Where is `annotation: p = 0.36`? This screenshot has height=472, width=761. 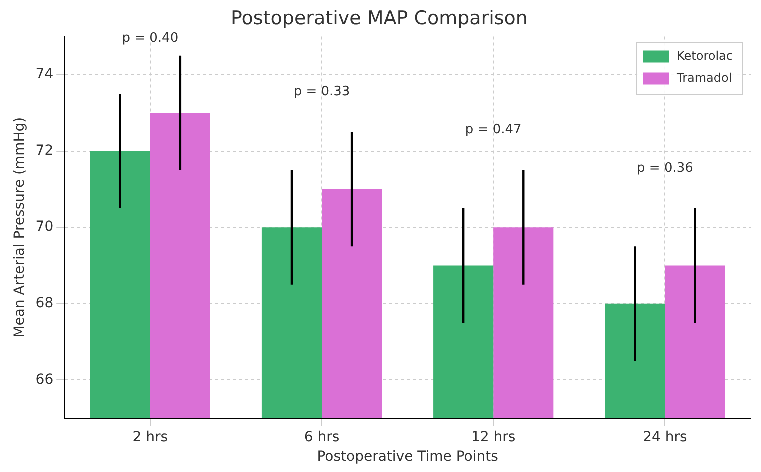 annotation: p = 0.36 is located at coordinates (665, 168).